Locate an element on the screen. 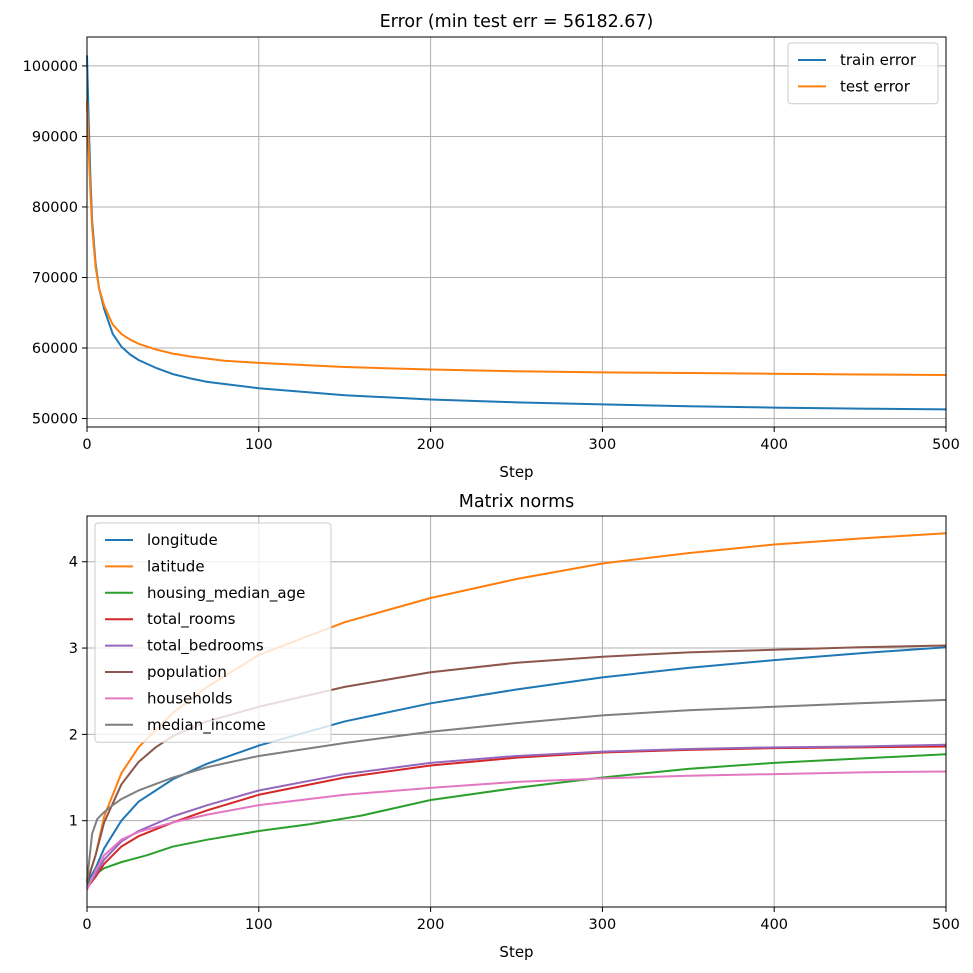  y-tick-label: 60000 is located at coordinates (55, 349).